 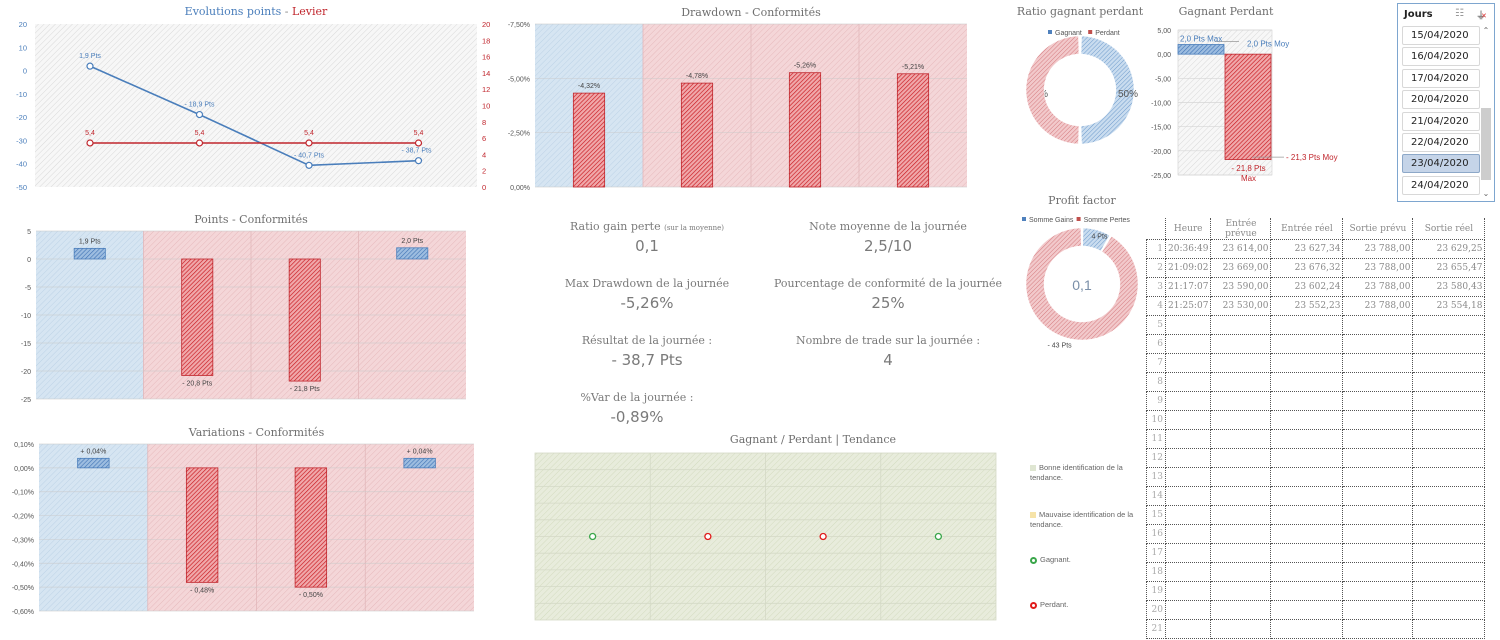 What do you see at coordinates (1188, 287) in the screenshot?
I see `table-cell: 21:17:07` at bounding box center [1188, 287].